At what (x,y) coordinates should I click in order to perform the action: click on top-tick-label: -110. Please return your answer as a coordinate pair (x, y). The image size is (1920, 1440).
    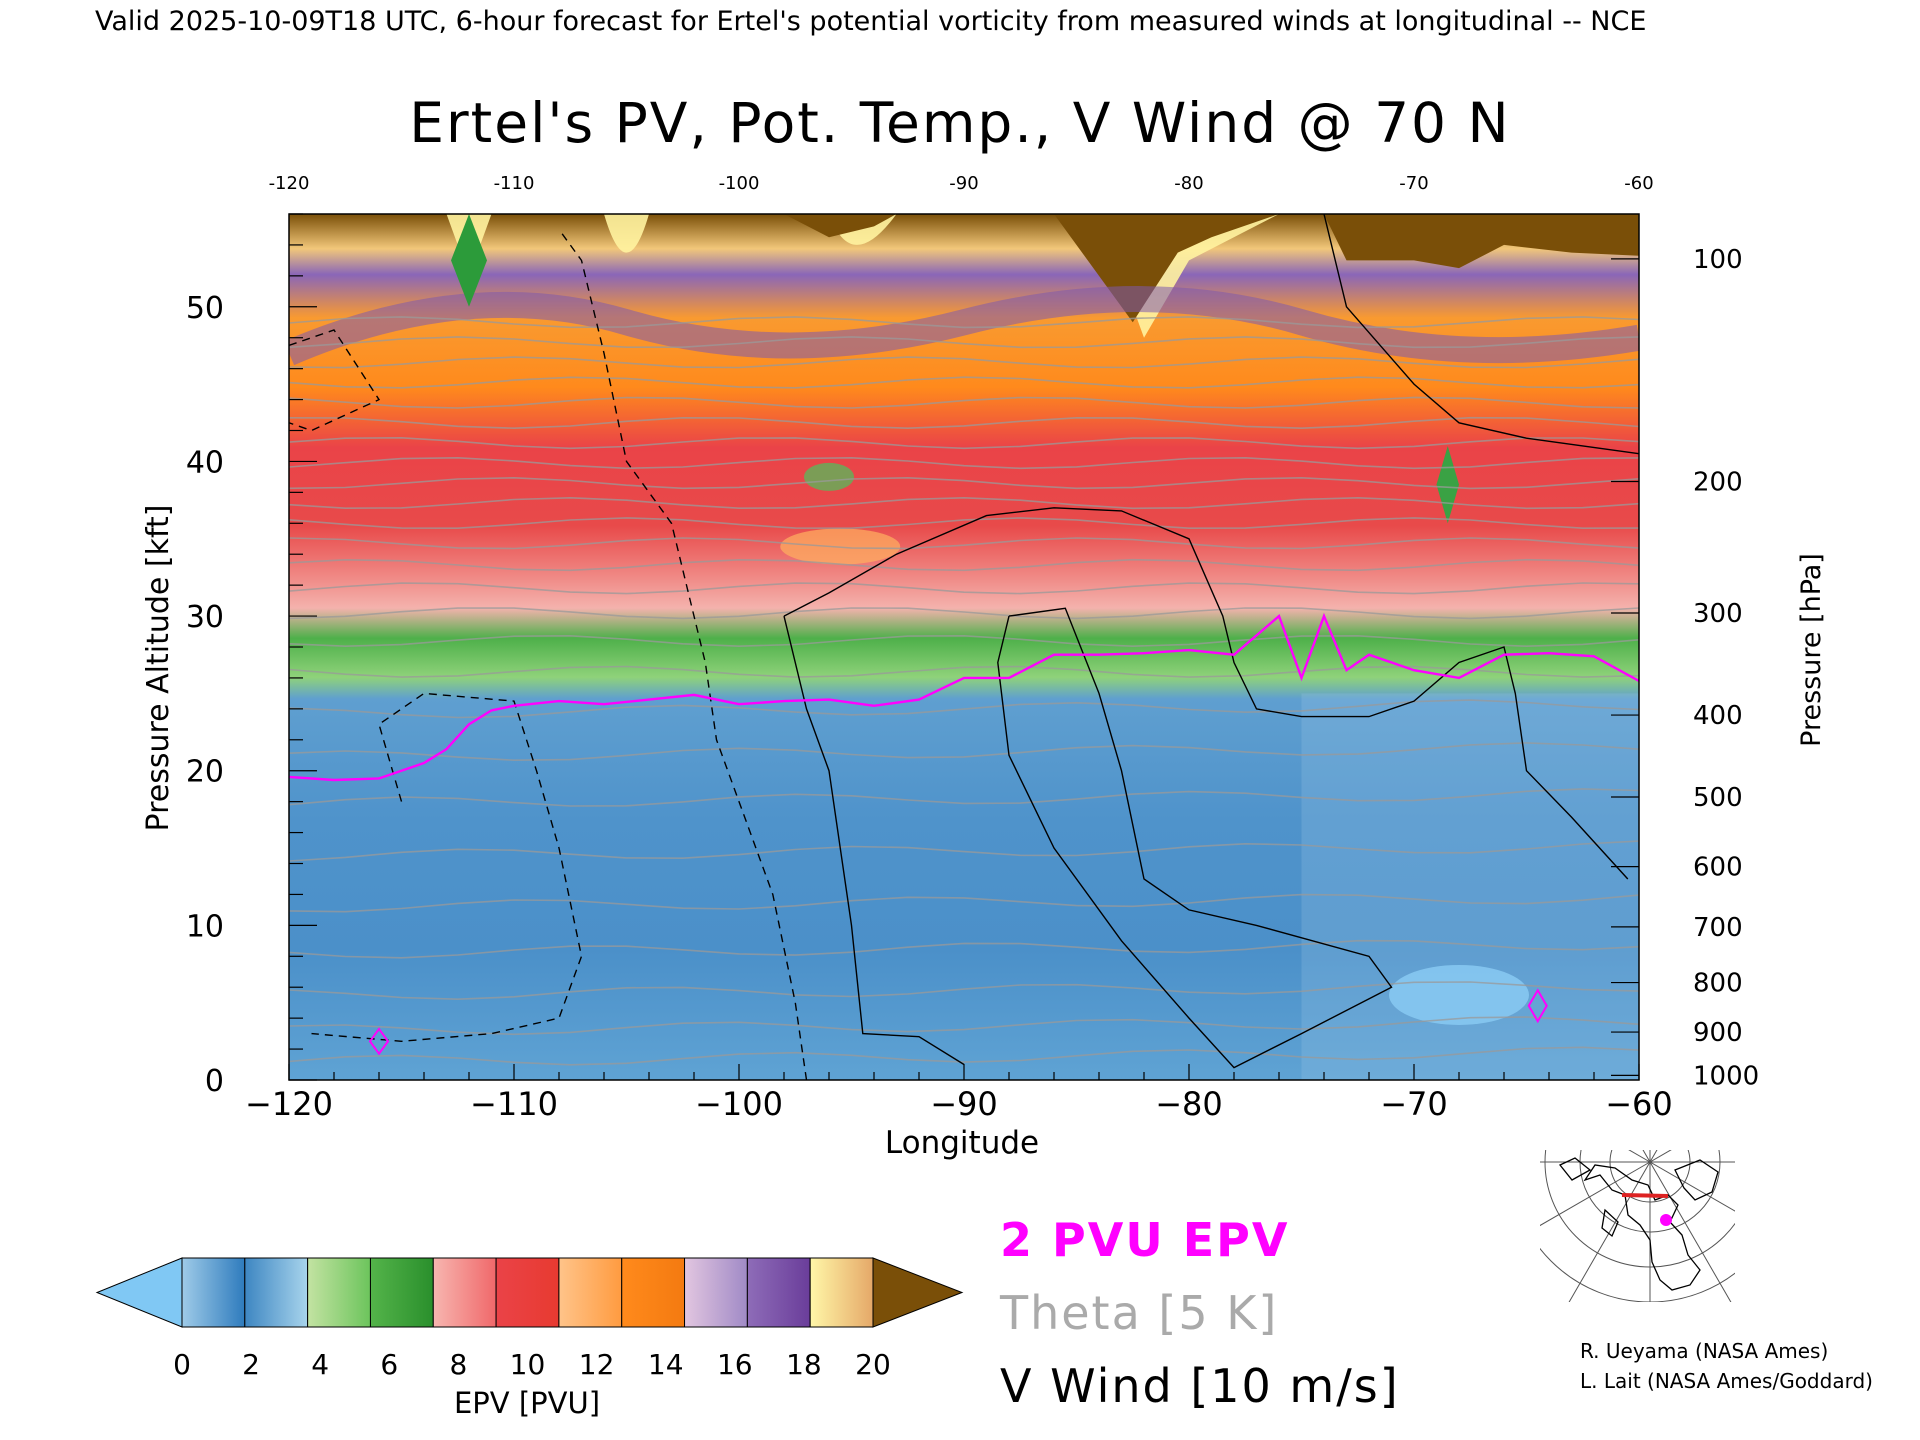
    Looking at the image, I should click on (514, 183).